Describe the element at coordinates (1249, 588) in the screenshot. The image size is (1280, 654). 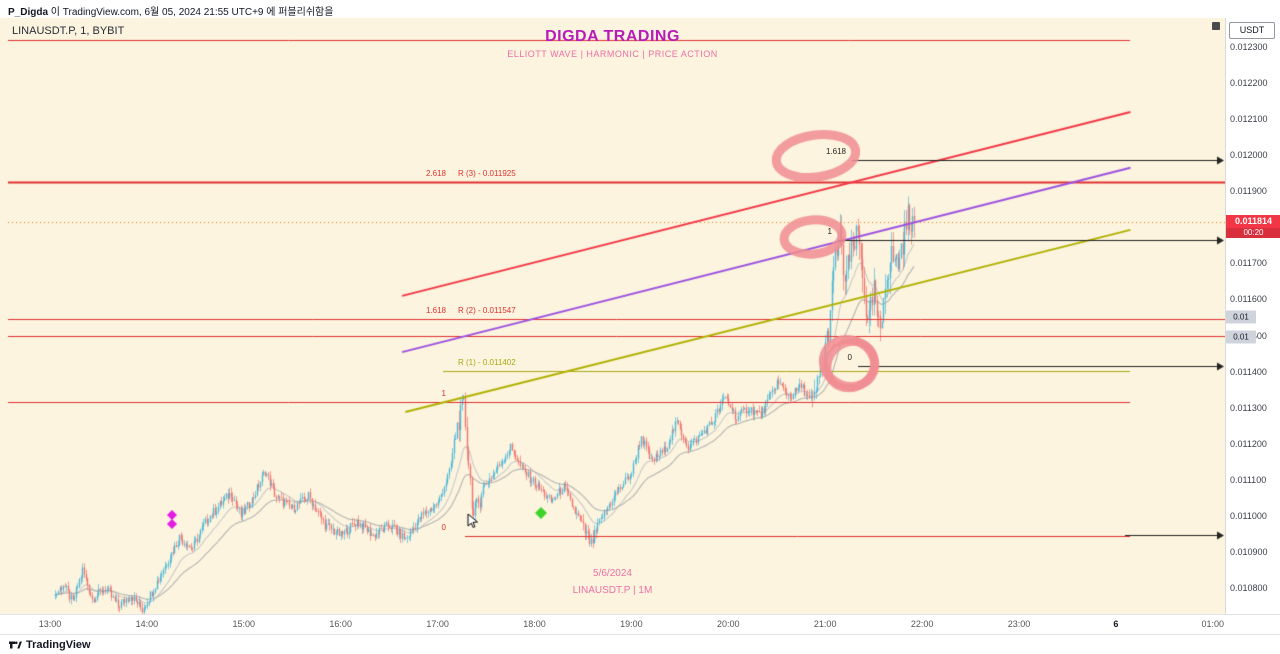
I see `price-tick: 0.010800` at that location.